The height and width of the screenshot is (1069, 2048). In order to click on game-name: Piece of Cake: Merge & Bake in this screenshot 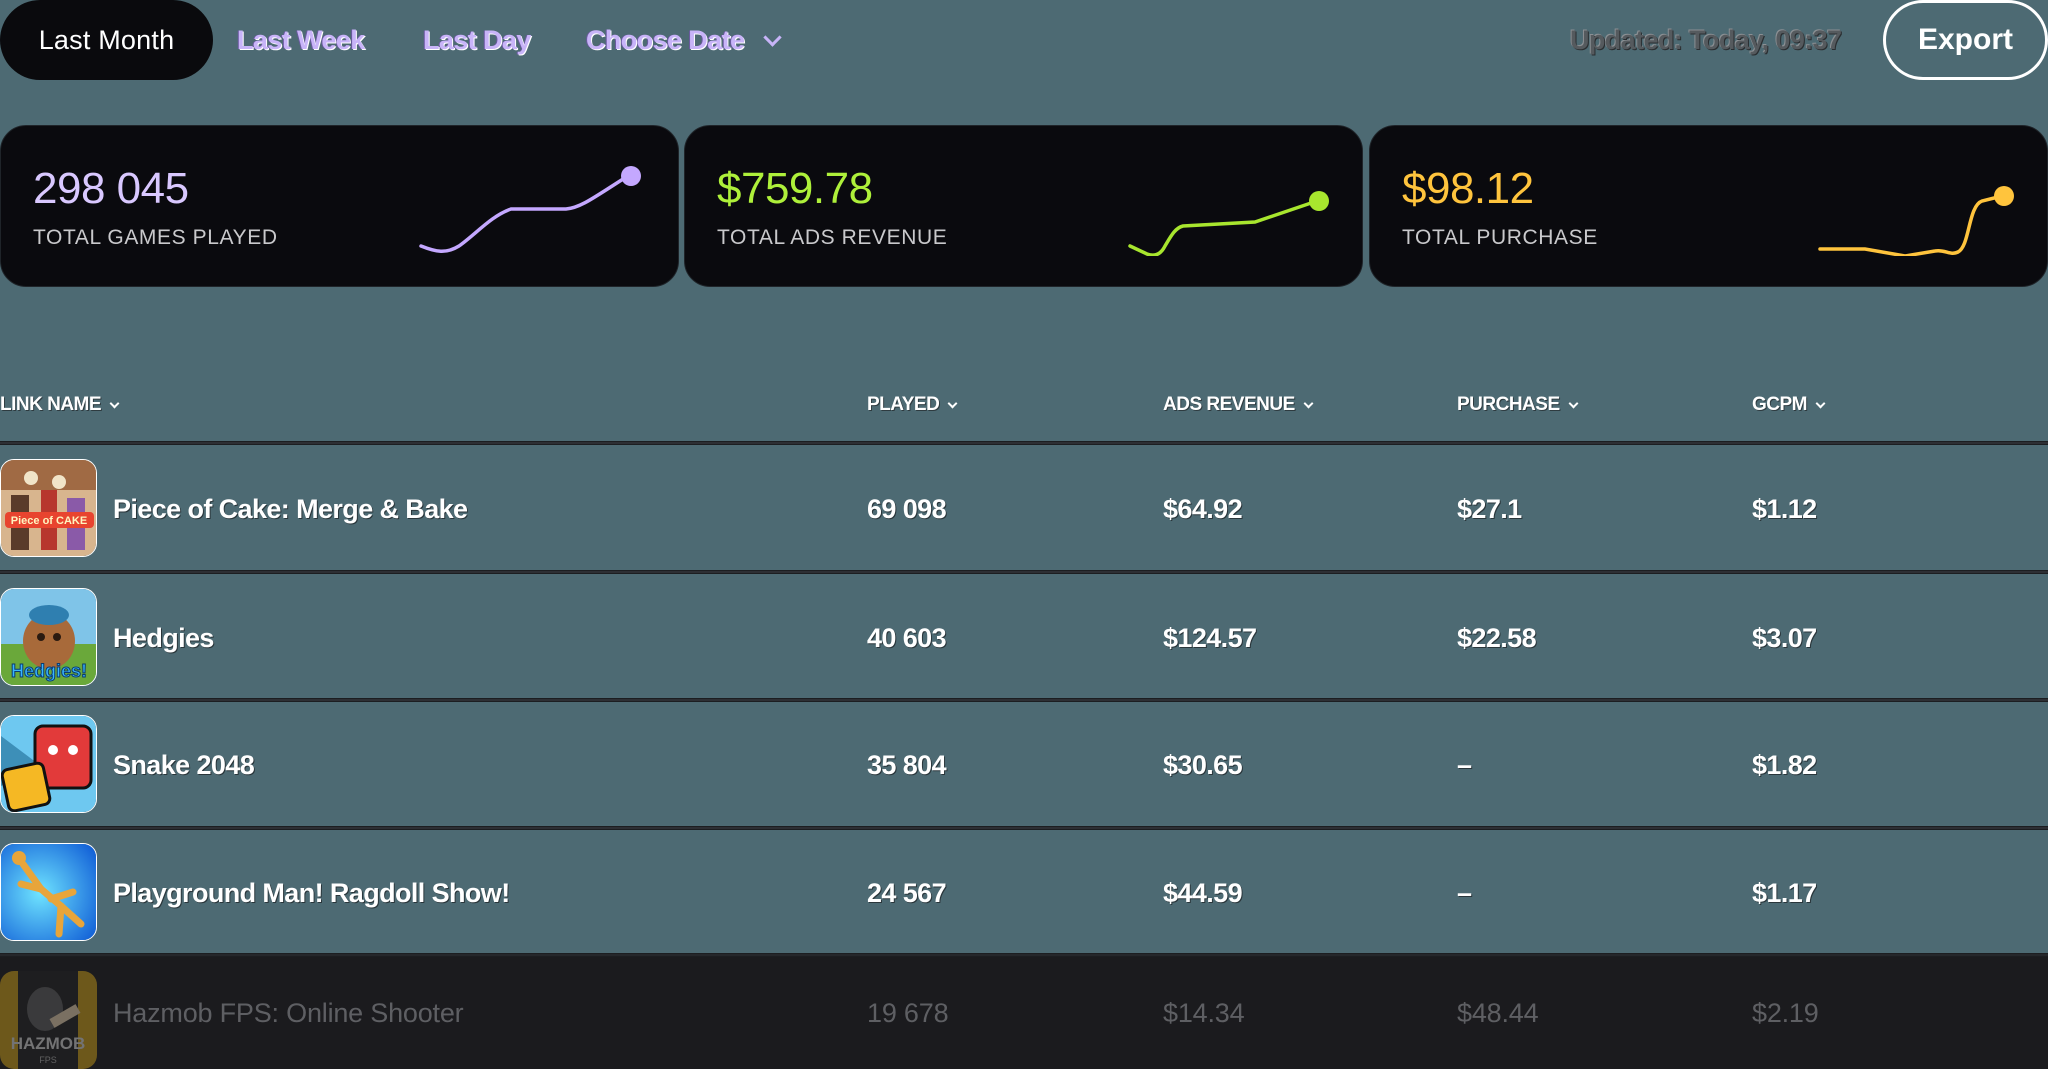, I will do `click(290, 508)`.